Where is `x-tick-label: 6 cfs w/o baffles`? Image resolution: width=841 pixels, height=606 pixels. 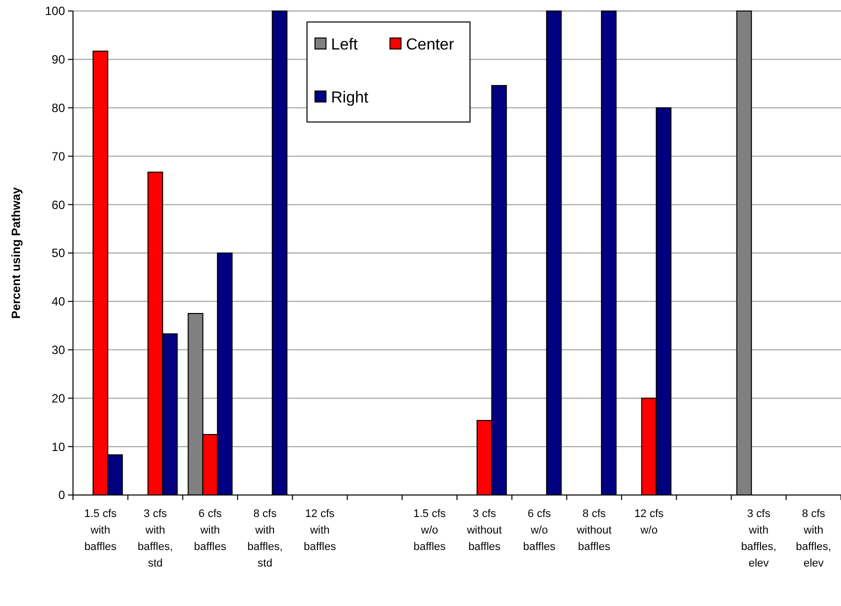 x-tick-label: 6 cfs w/o baffles is located at coordinates (539, 530).